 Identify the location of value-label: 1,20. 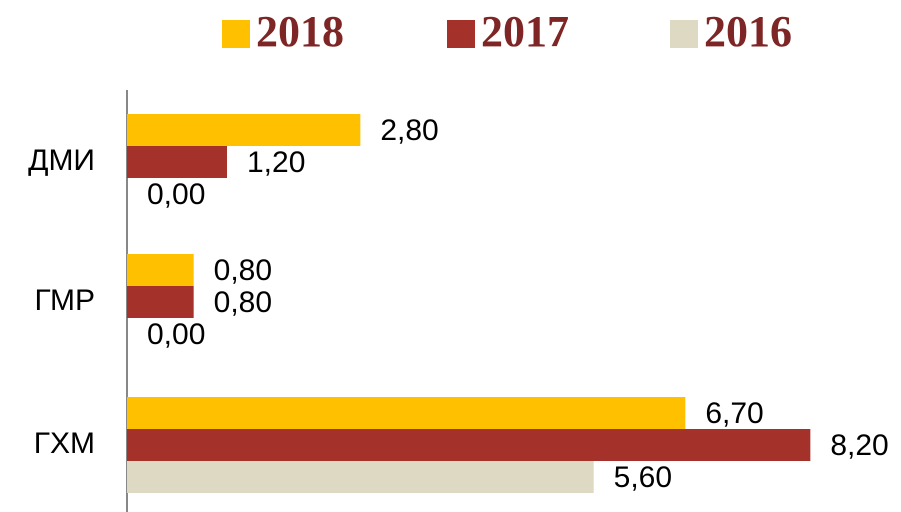
(276, 162).